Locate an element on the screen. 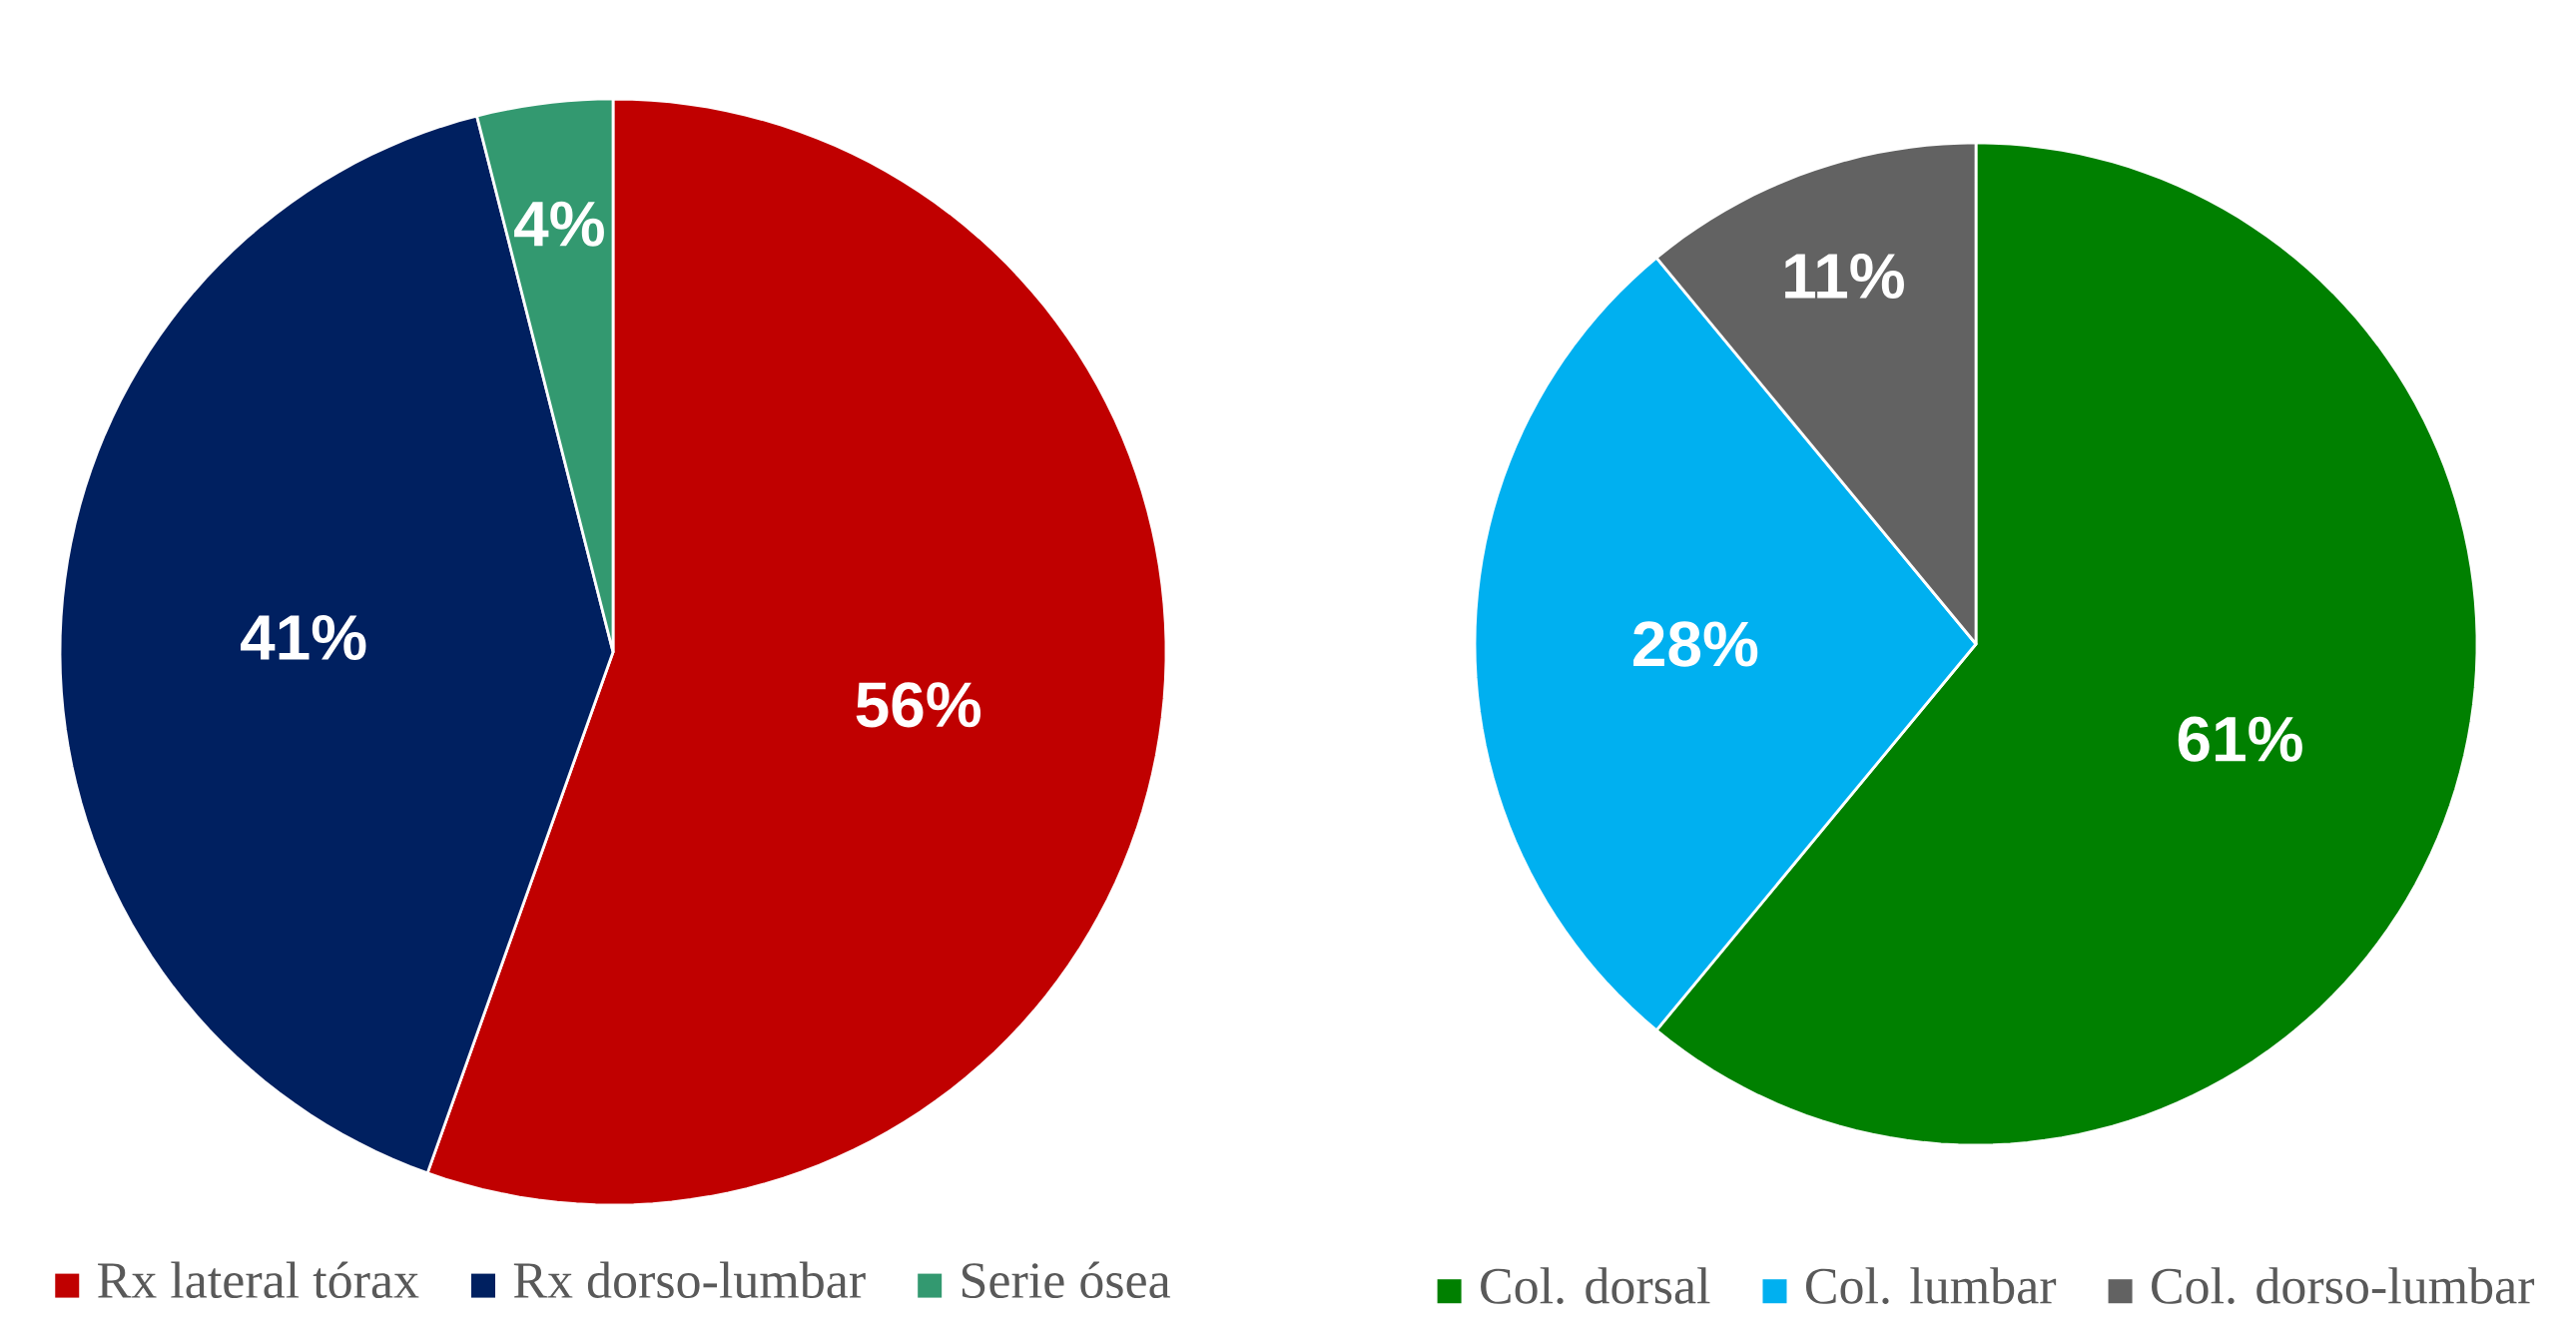 The height and width of the screenshot is (1334, 2576). data-label: 11% is located at coordinates (1844, 277).